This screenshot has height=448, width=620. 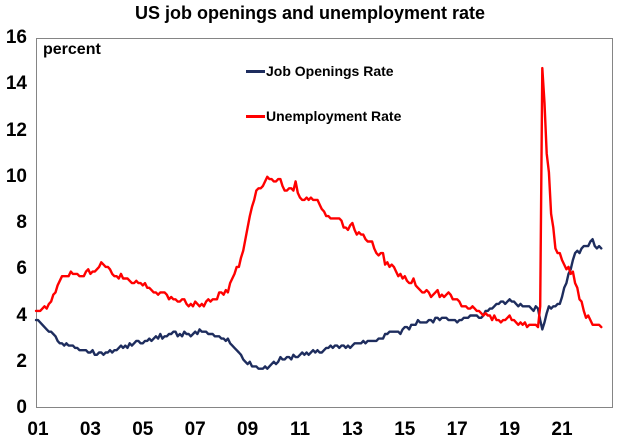 I want to click on x-tick-label: 05, so click(x=143, y=429).